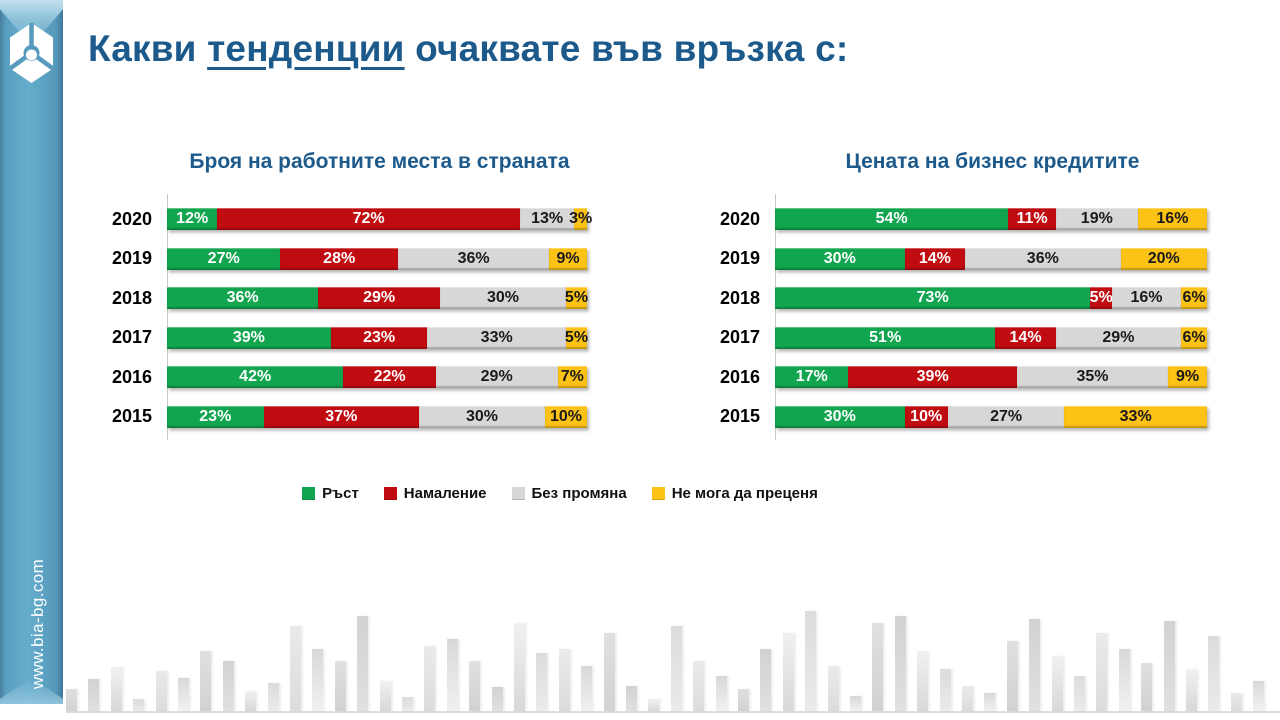 This screenshot has height=720, width=1280. I want to click on slide-title: Какви тенденции очаквате във връзка с:, so click(468, 49).